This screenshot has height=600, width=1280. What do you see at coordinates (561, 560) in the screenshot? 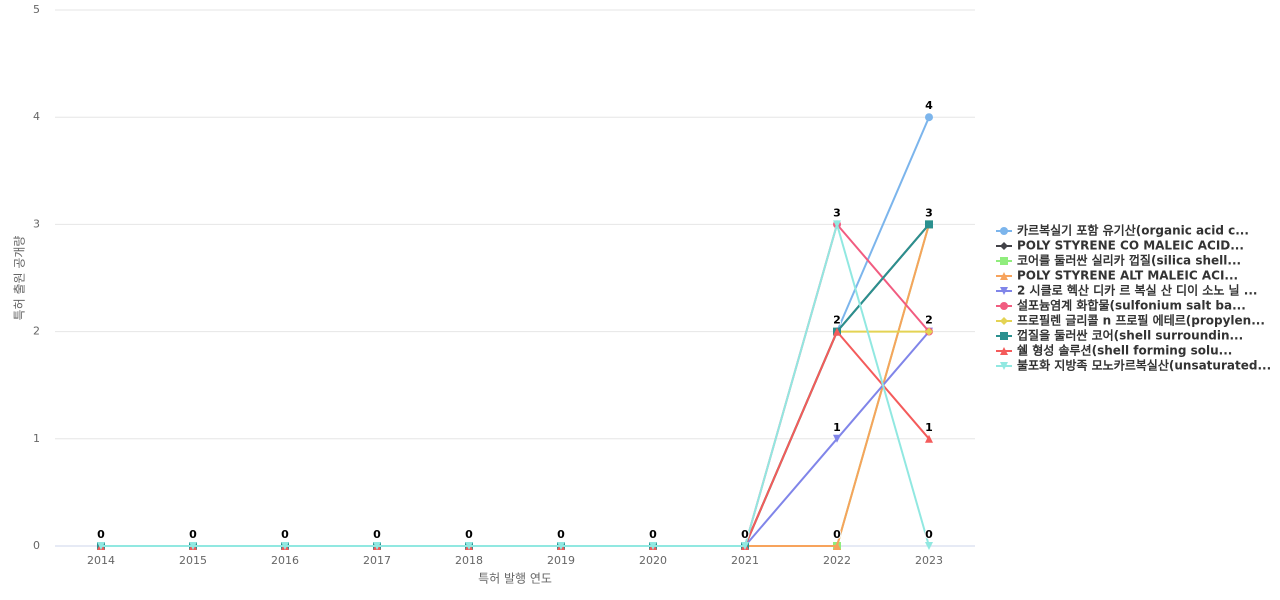
I see `x-tick-label: 2019` at bounding box center [561, 560].